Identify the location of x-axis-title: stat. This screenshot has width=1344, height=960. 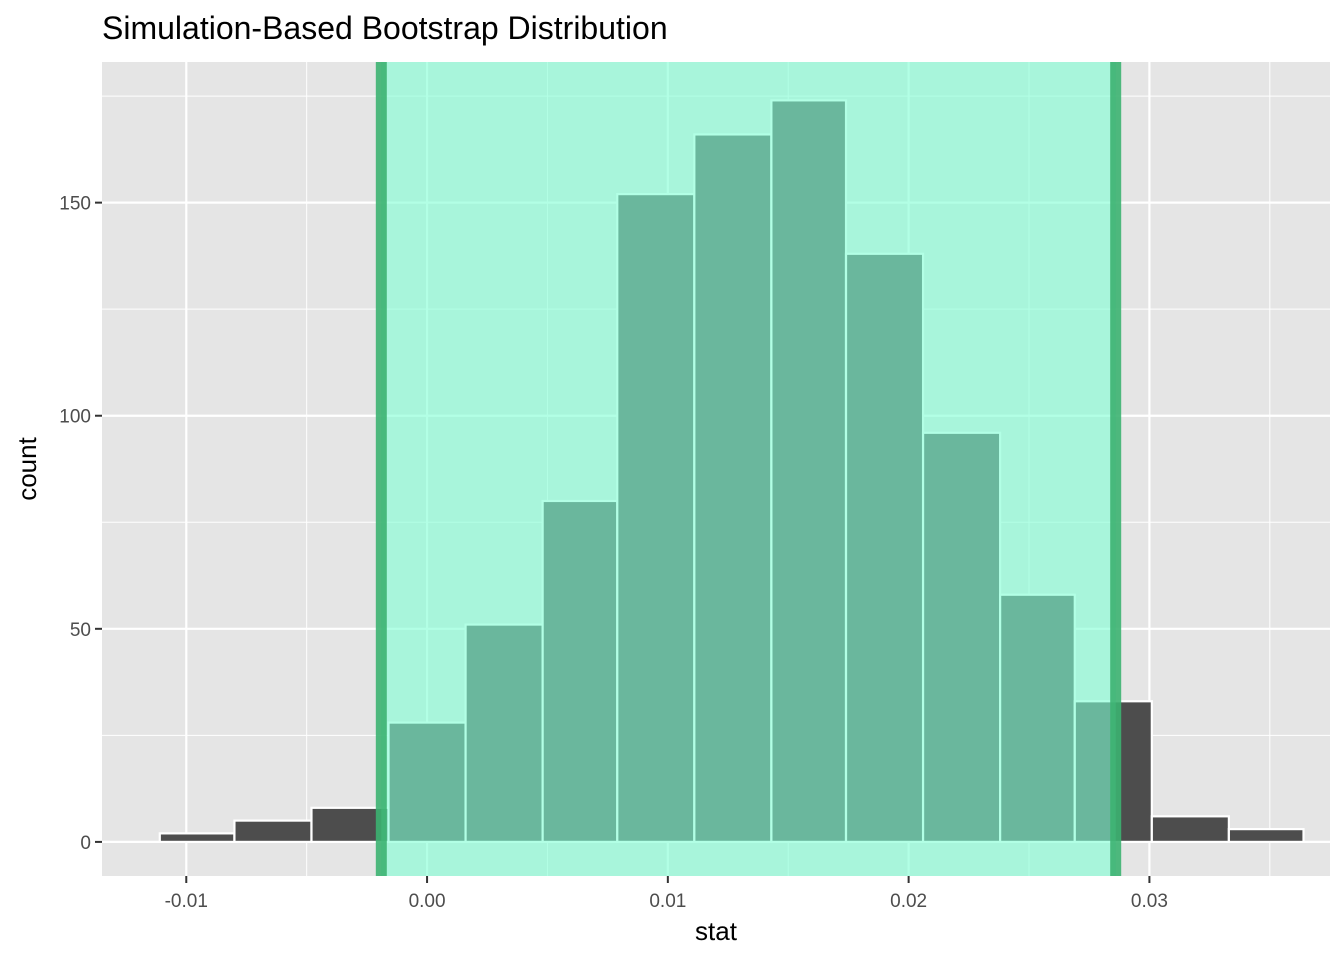
(716, 931).